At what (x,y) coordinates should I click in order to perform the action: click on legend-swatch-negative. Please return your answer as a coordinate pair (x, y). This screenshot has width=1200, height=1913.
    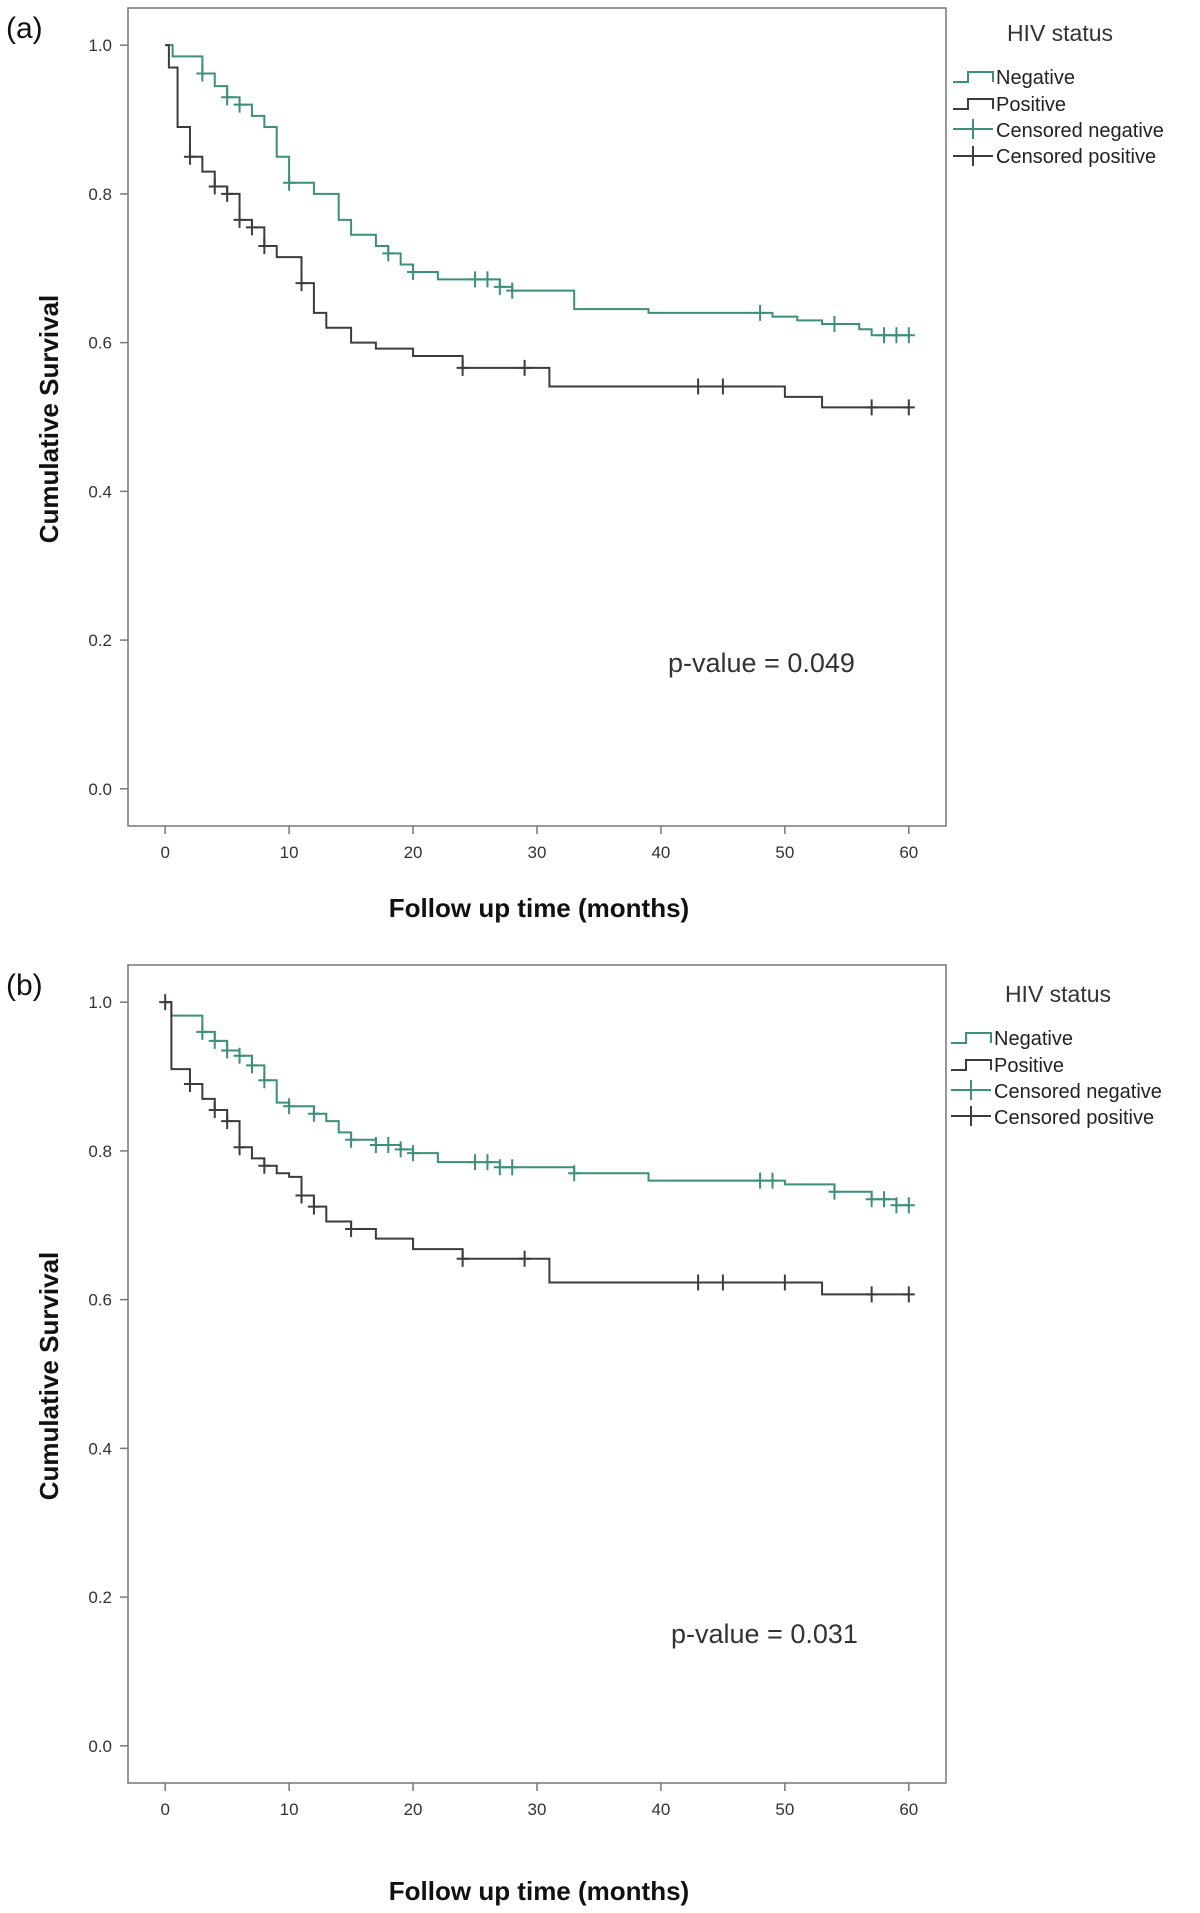
    Looking at the image, I should click on (971, 1038).